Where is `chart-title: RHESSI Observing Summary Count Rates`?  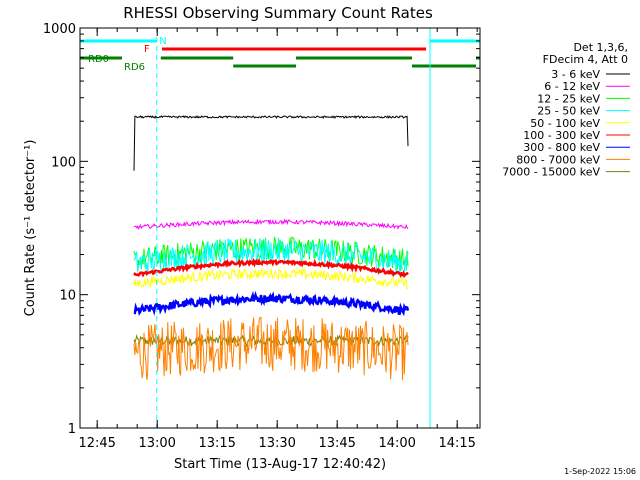 chart-title: RHESSI Observing Summary Count Rates is located at coordinates (278, 13).